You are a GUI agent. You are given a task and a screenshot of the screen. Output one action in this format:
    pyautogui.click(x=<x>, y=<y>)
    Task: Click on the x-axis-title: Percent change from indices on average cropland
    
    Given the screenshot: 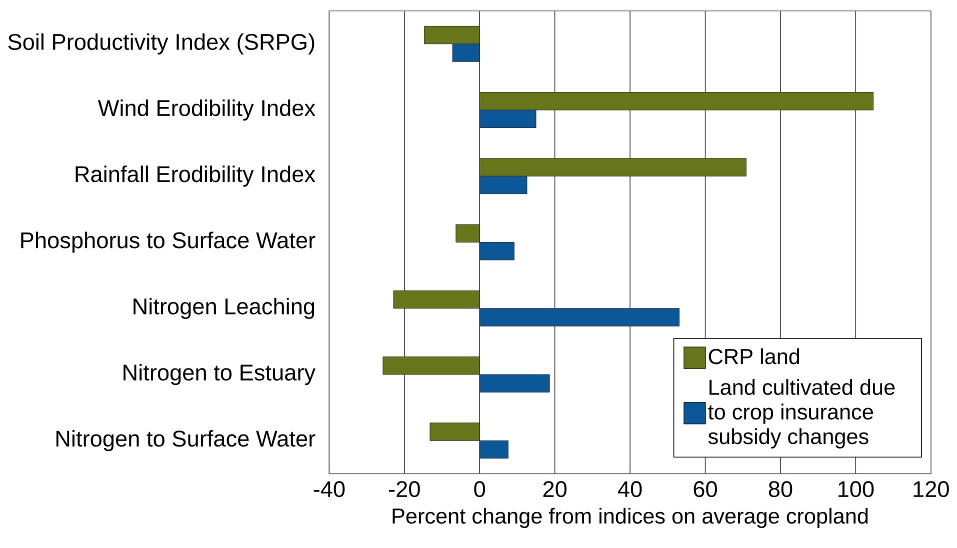 What is the action you would take?
    pyautogui.click(x=630, y=518)
    